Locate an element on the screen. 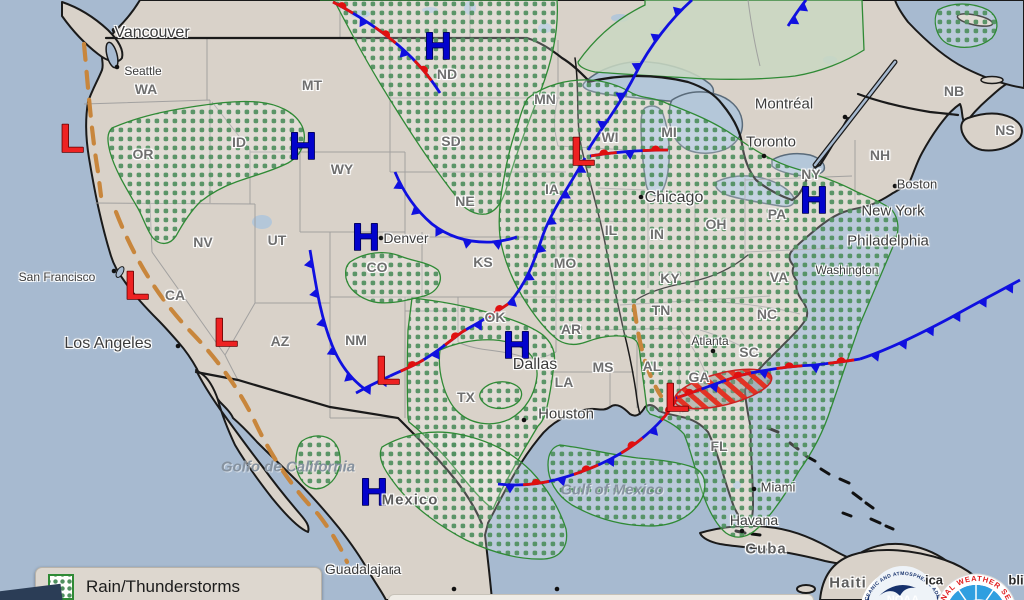 The width and height of the screenshot is (1024, 600). state-label: NB is located at coordinates (954, 91).